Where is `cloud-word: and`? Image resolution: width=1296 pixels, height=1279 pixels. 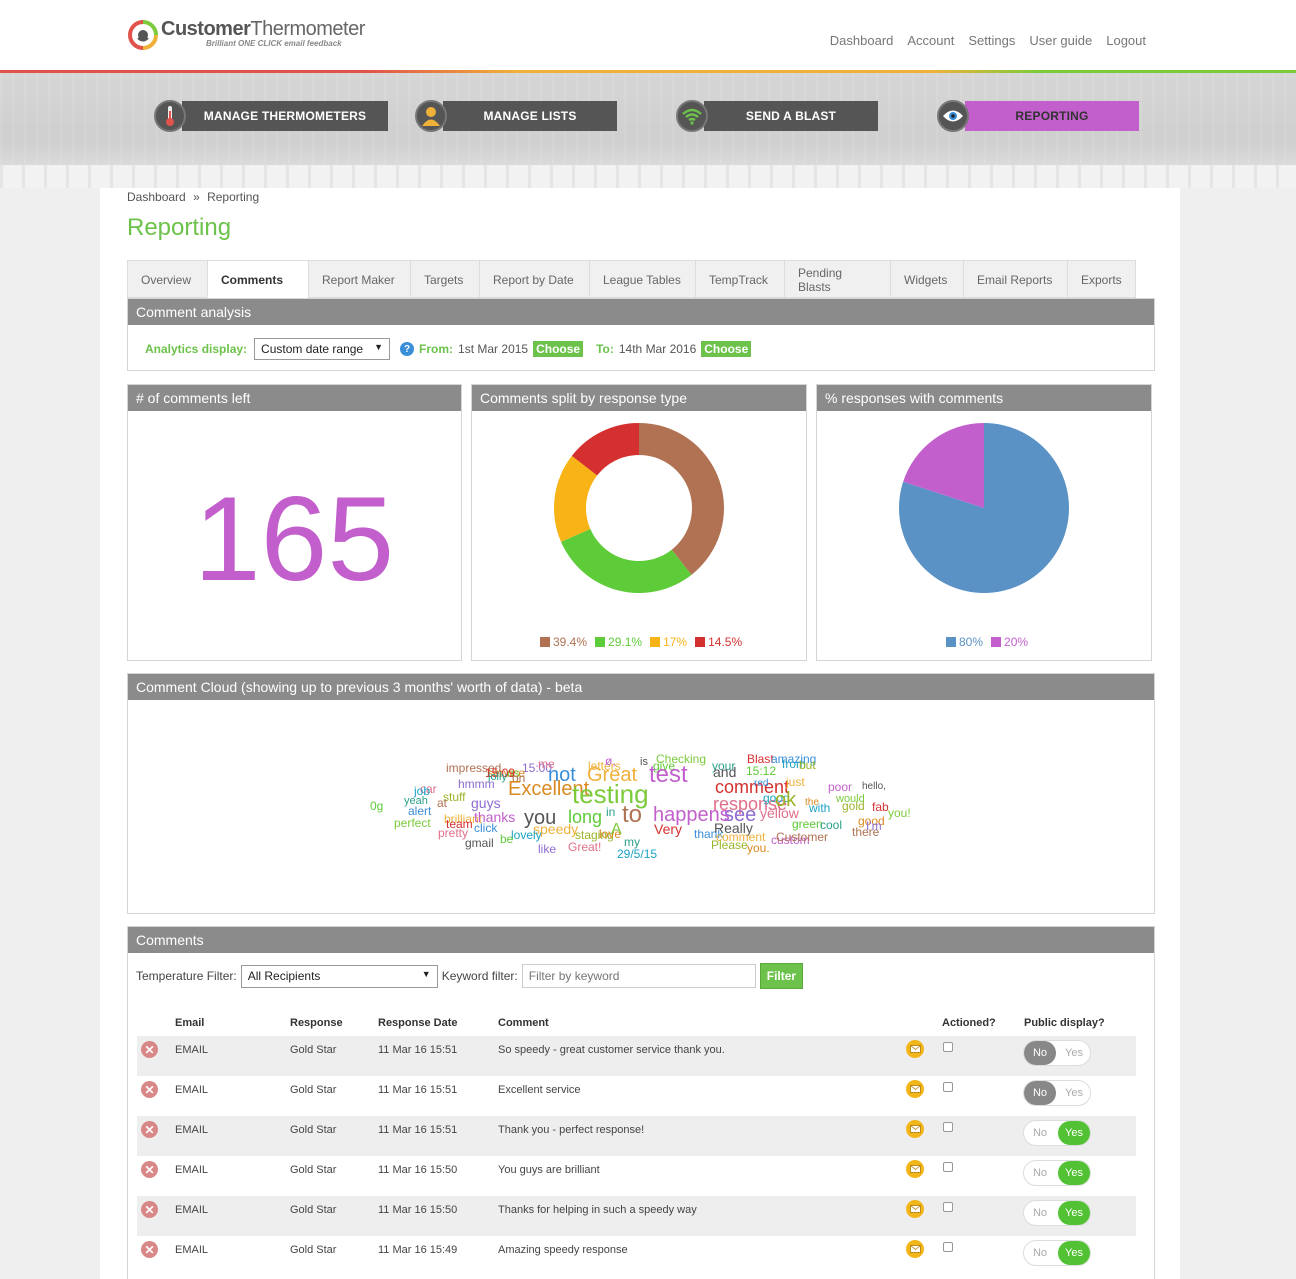 cloud-word: and is located at coordinates (725, 772).